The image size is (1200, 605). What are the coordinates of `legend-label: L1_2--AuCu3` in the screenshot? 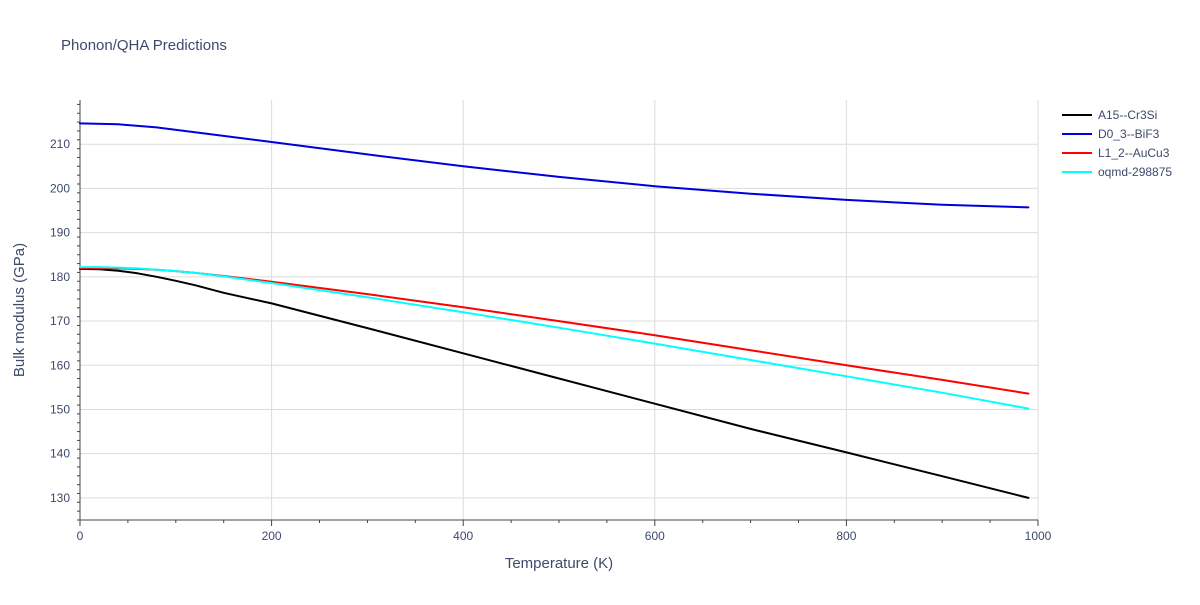 It's located at (1134, 153).